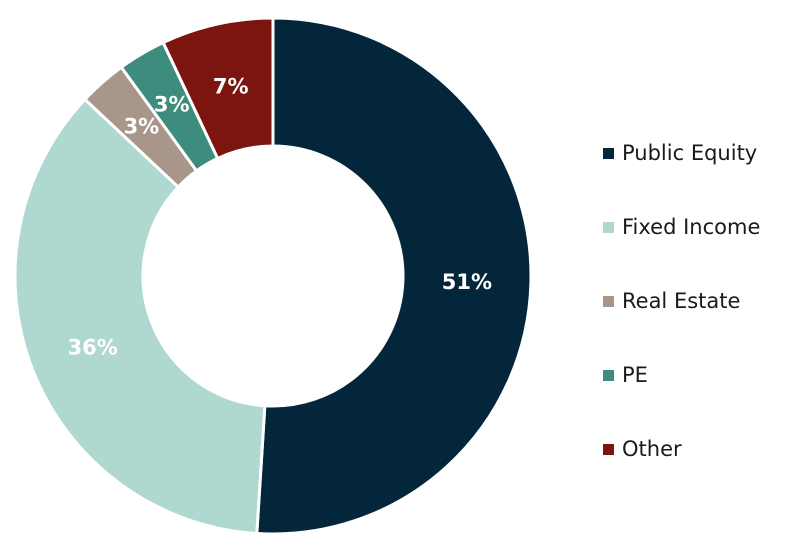 This screenshot has width=797, height=555. I want to click on slice-other, so click(218, 88).